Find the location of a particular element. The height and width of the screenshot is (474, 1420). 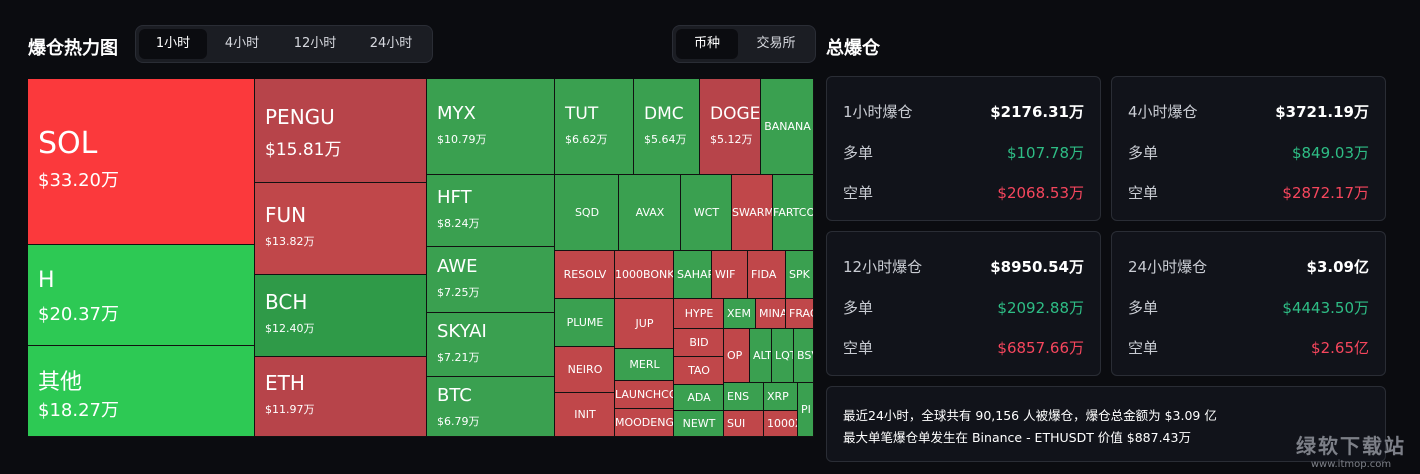

treemap-cell-newt: NEWT is located at coordinates (699, 424).